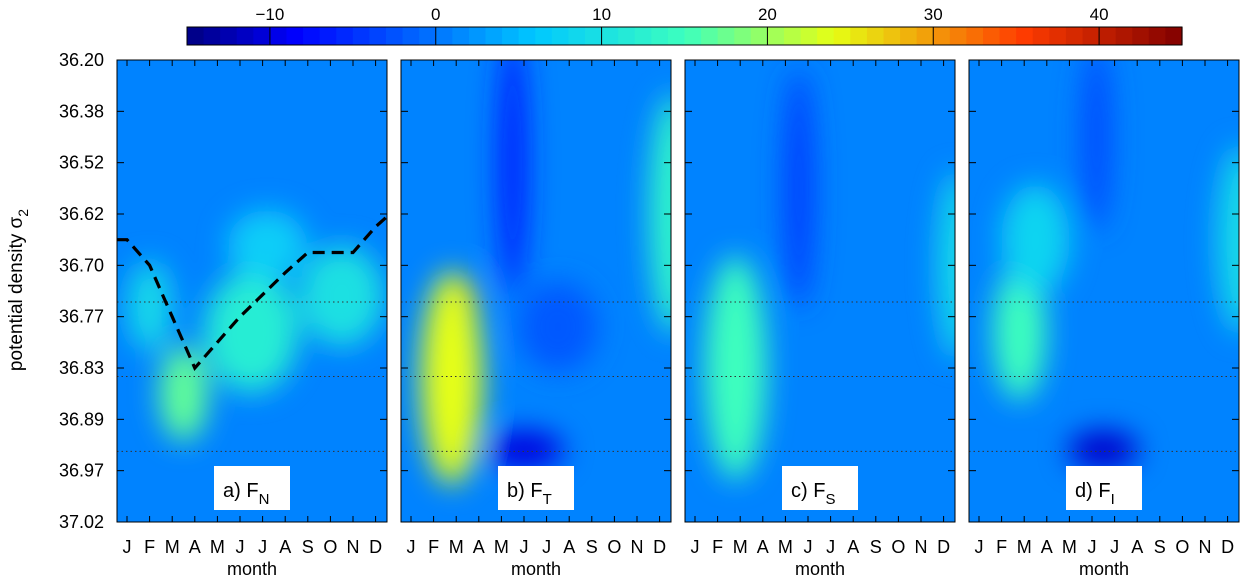  What do you see at coordinates (241, 491) in the screenshot?
I see `panel-label-main: a) F` at bounding box center [241, 491].